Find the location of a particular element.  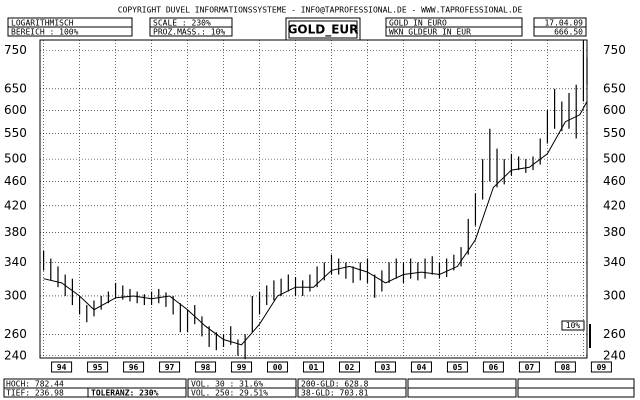

x-tick-label: 98 is located at coordinates (206, 367).